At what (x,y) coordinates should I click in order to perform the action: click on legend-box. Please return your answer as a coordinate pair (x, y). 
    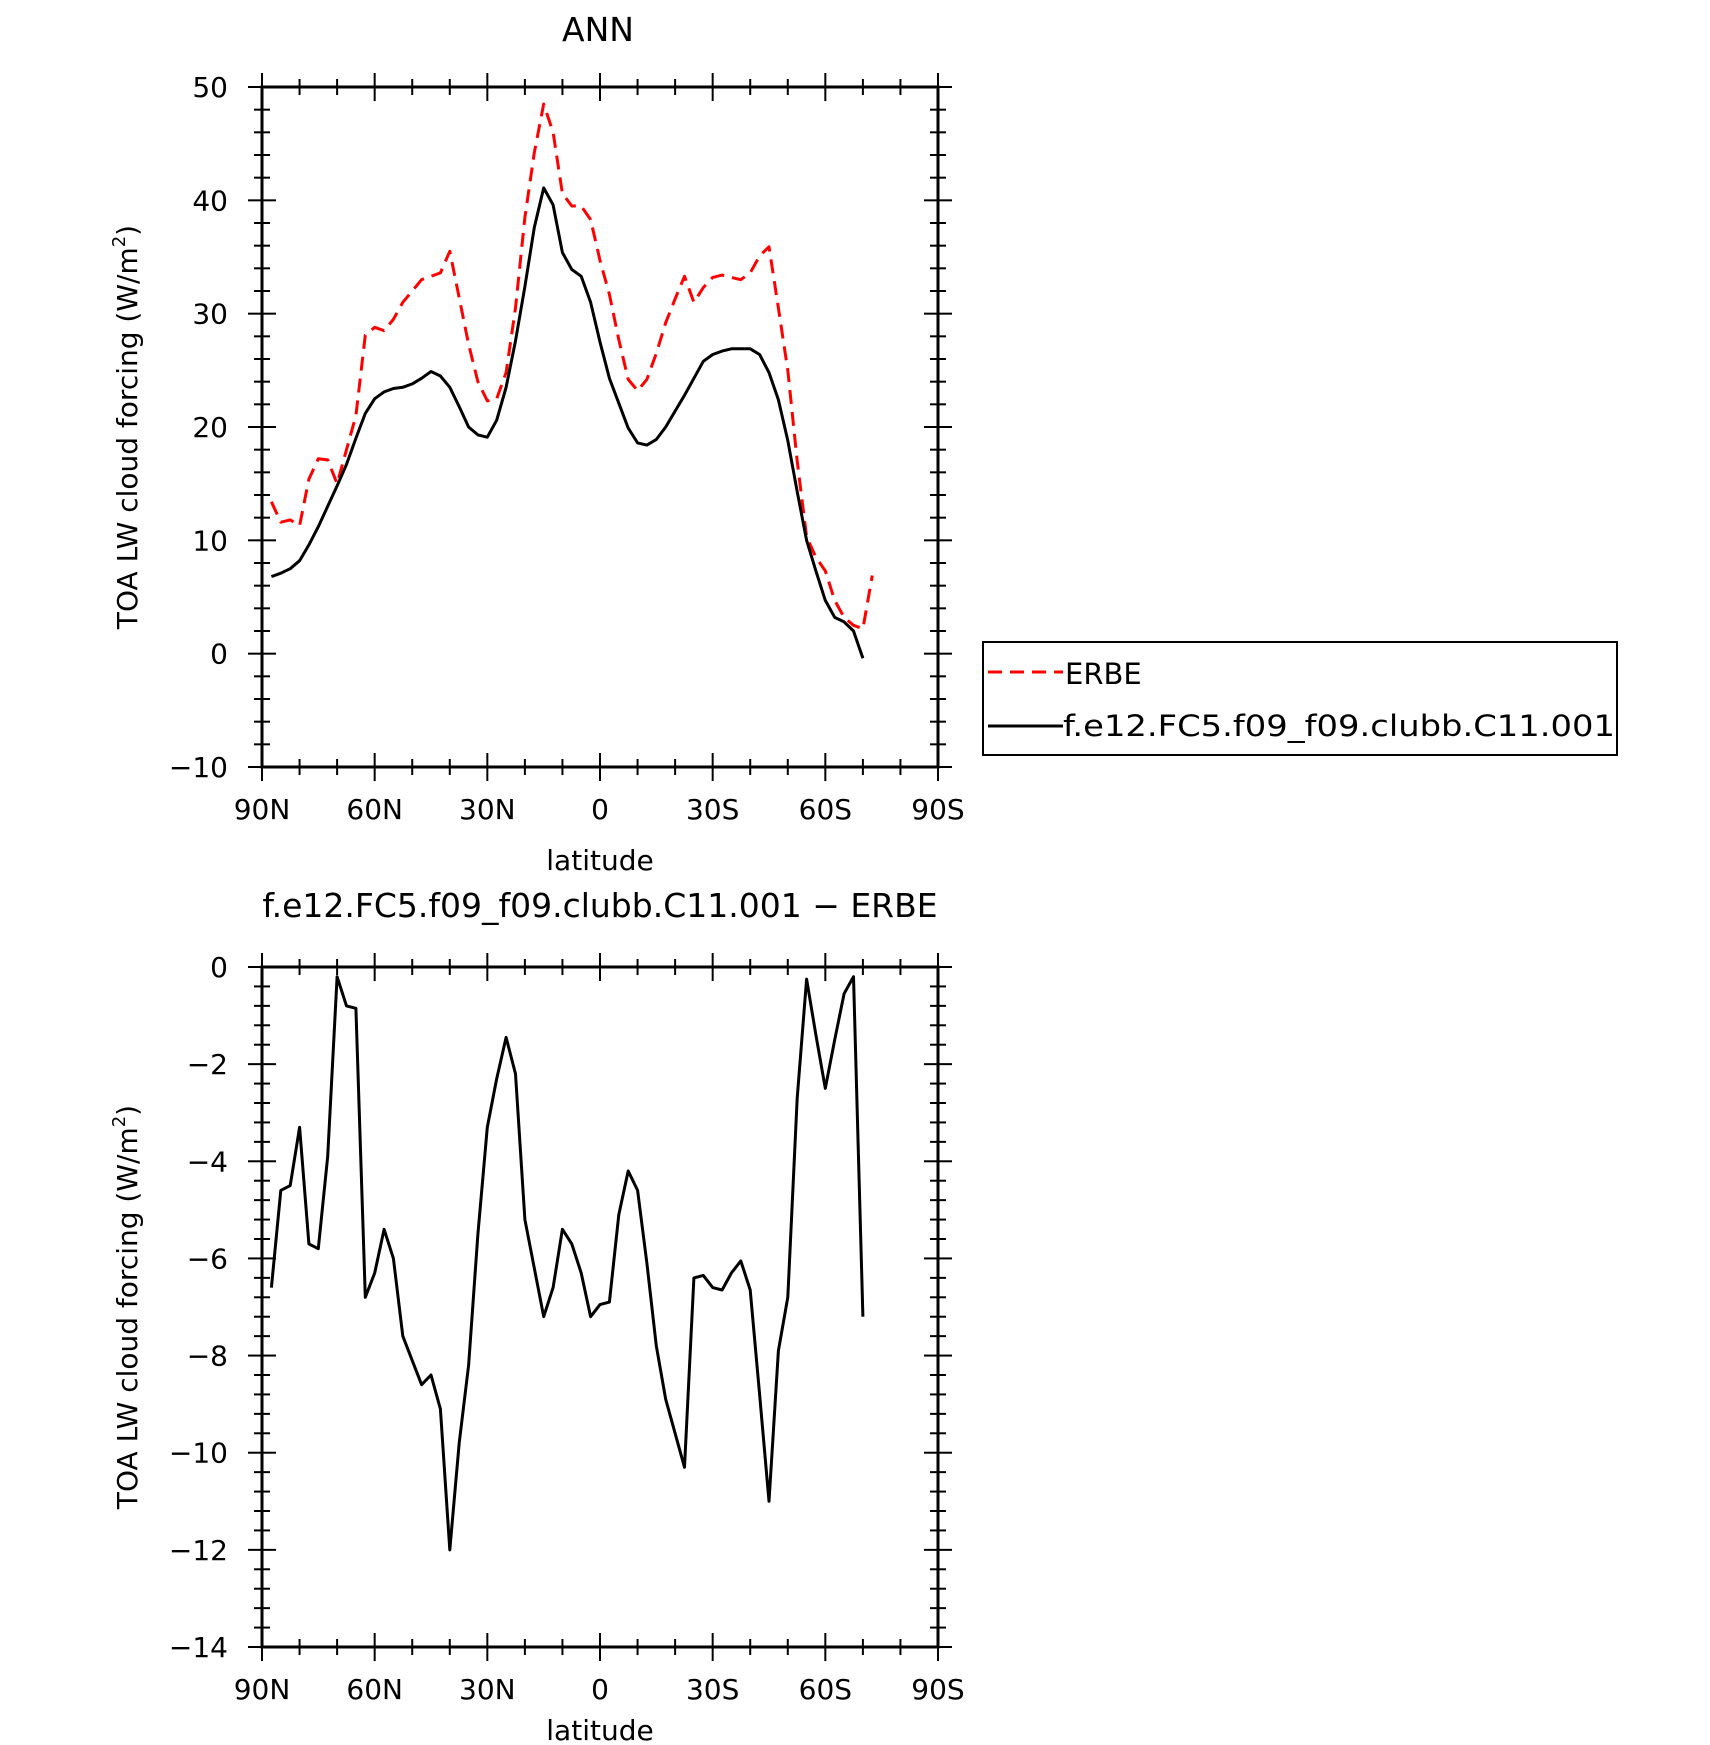
    Looking at the image, I should click on (1300, 698).